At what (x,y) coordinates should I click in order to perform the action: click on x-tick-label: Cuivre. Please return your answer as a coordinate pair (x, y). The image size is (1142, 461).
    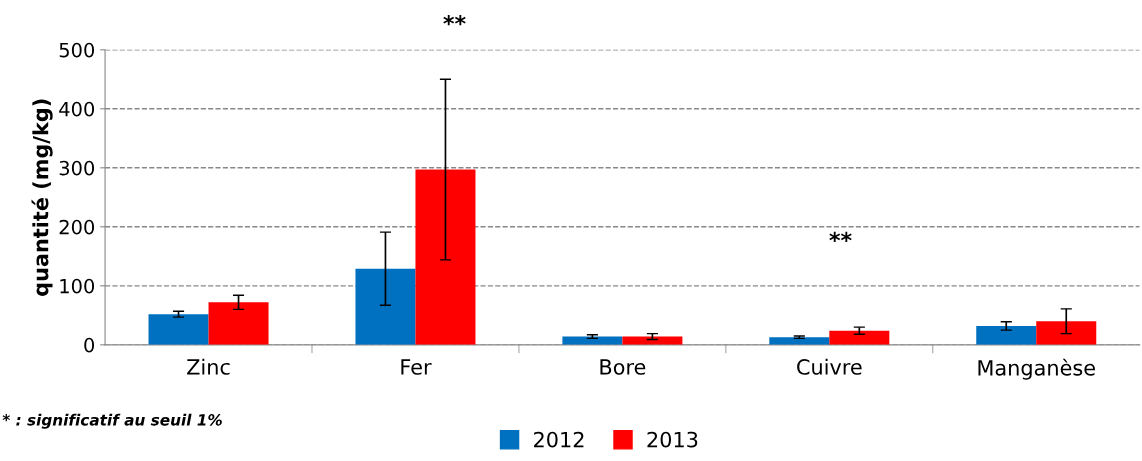
    Looking at the image, I should click on (829, 366).